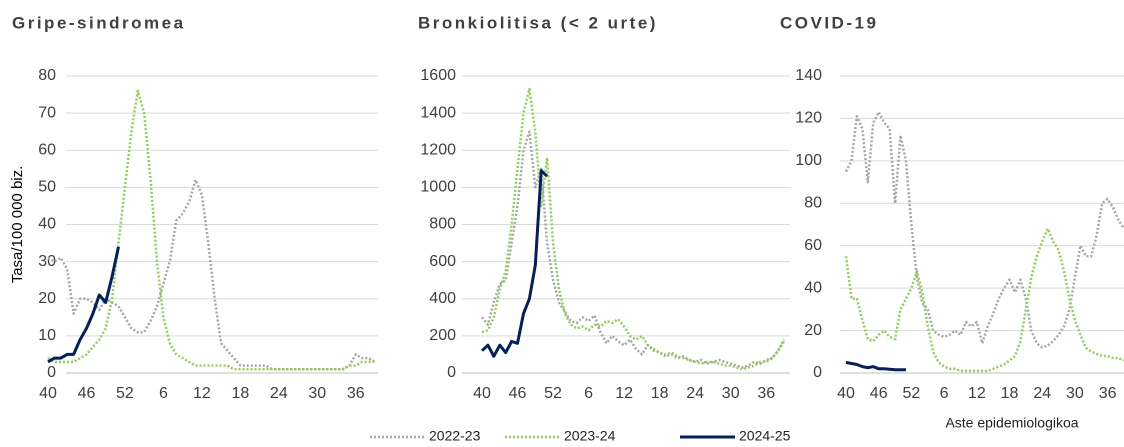 Image resolution: width=1124 pixels, height=447 pixels. Describe the element at coordinates (829, 22) in the screenshot. I see `chart-title: COVID-19` at that location.